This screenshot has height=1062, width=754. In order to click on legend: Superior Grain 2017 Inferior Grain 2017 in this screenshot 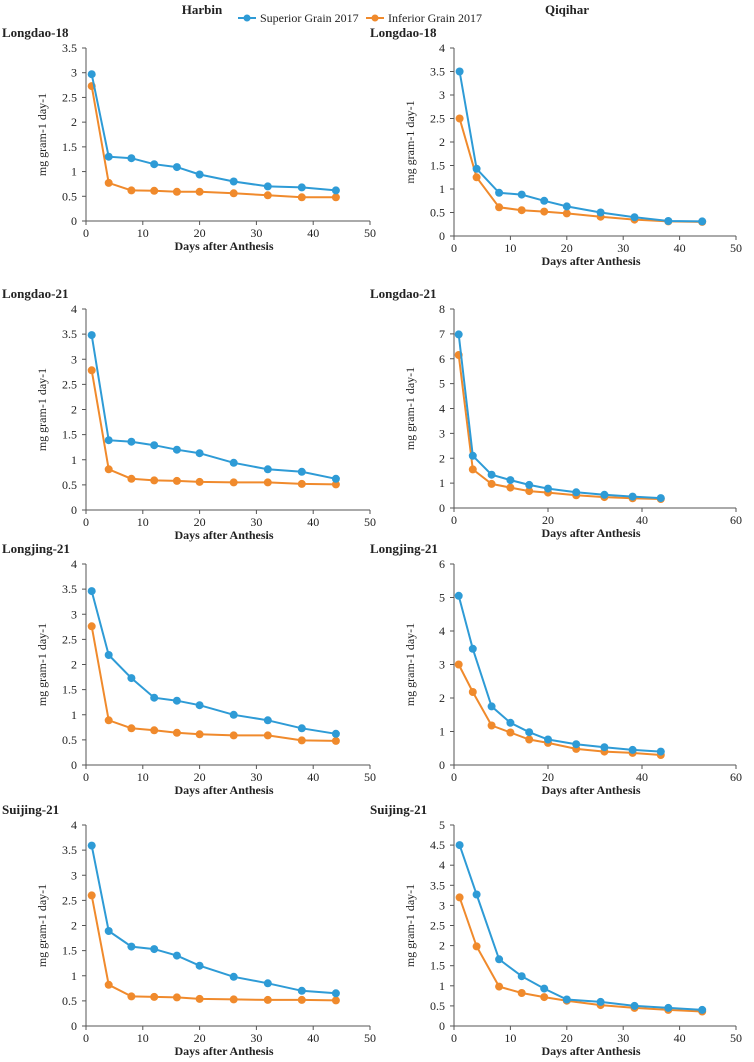, I will do `click(360, 18)`.